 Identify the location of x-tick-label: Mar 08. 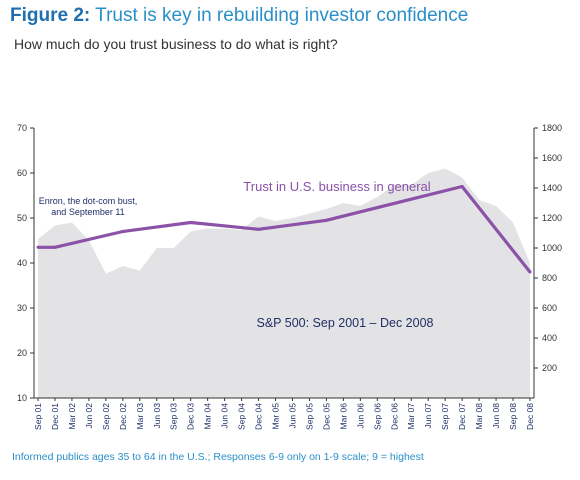
(479, 416).